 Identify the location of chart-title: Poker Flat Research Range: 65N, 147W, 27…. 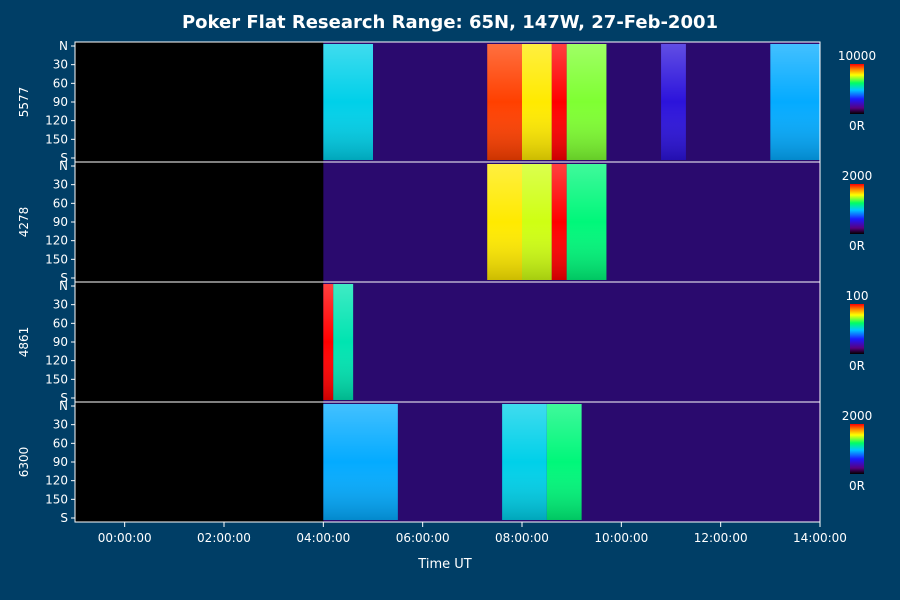
(450, 22).